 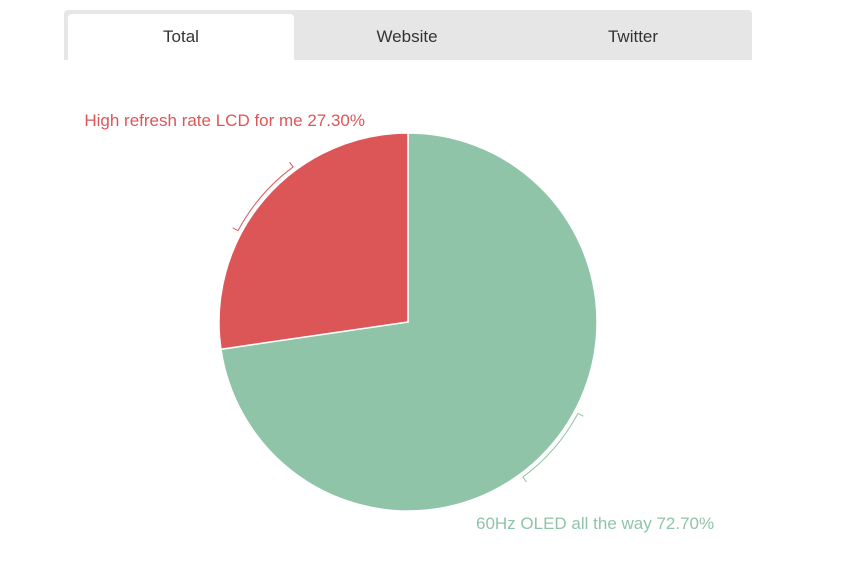 What do you see at coordinates (633, 36) in the screenshot?
I see `tab-twitter: Twitter` at bounding box center [633, 36].